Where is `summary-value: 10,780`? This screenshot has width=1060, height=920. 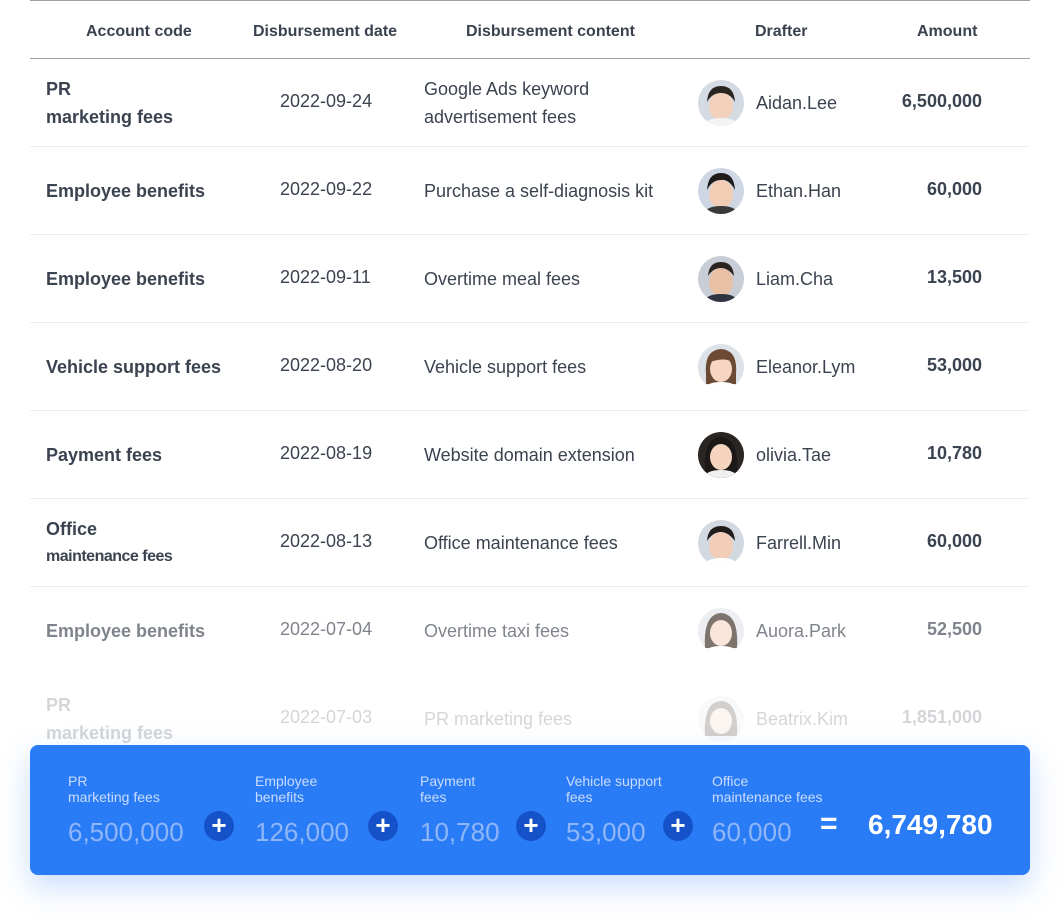 summary-value: 10,780 is located at coordinates (460, 832).